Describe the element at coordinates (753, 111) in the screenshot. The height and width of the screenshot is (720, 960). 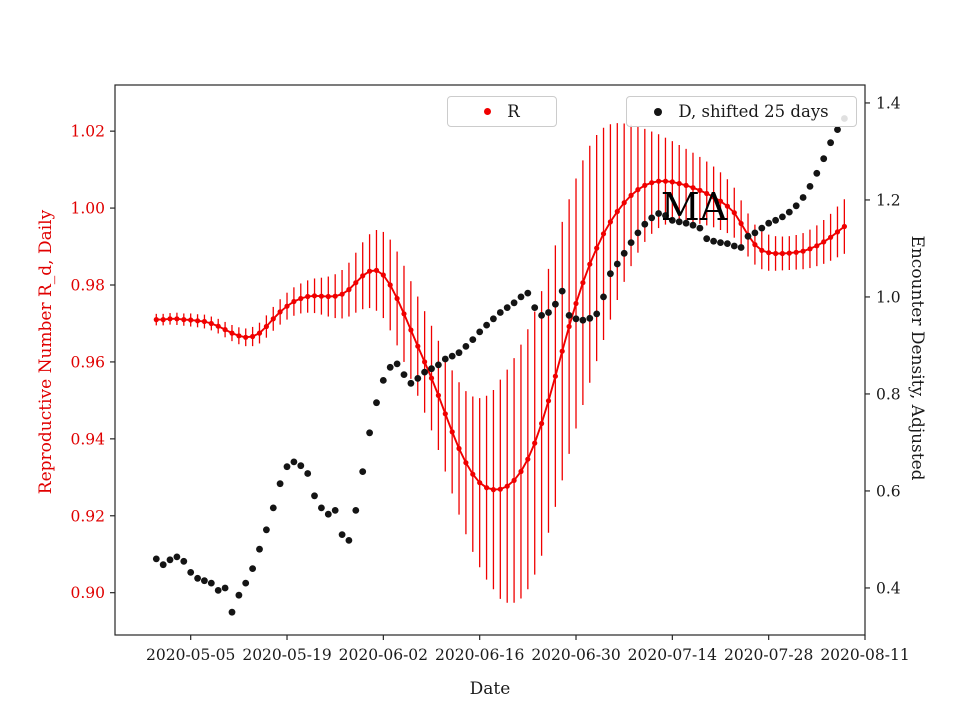
I see `legend-d-label: D, shifted 25 days` at that location.